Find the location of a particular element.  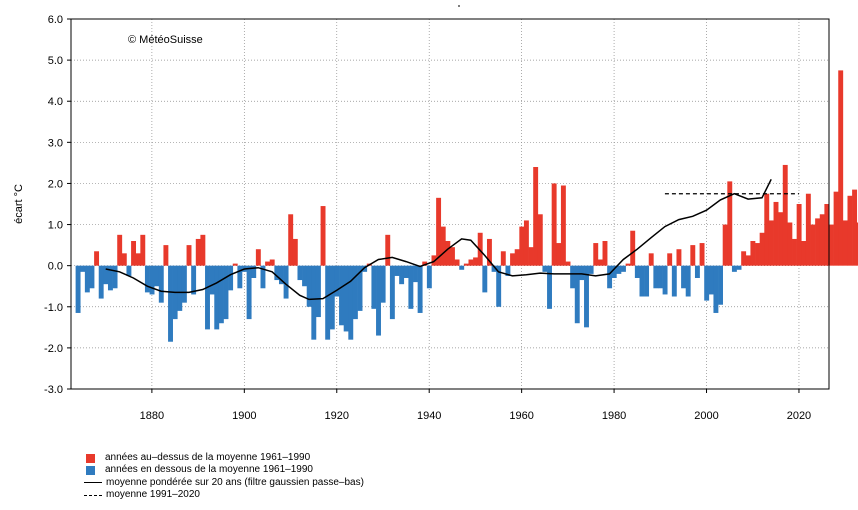

x-tick-label: 1900 is located at coordinates (244, 416).